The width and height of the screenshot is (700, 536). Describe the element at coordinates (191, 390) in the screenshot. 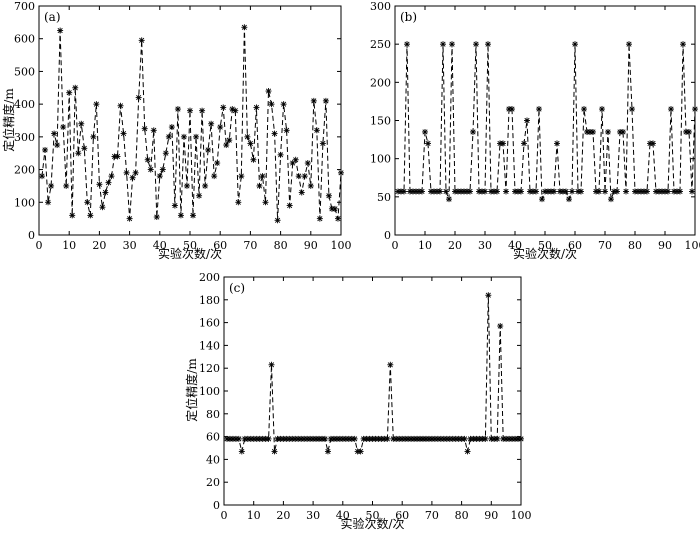

I see `y-axis-title: 定位精度/m` at that location.